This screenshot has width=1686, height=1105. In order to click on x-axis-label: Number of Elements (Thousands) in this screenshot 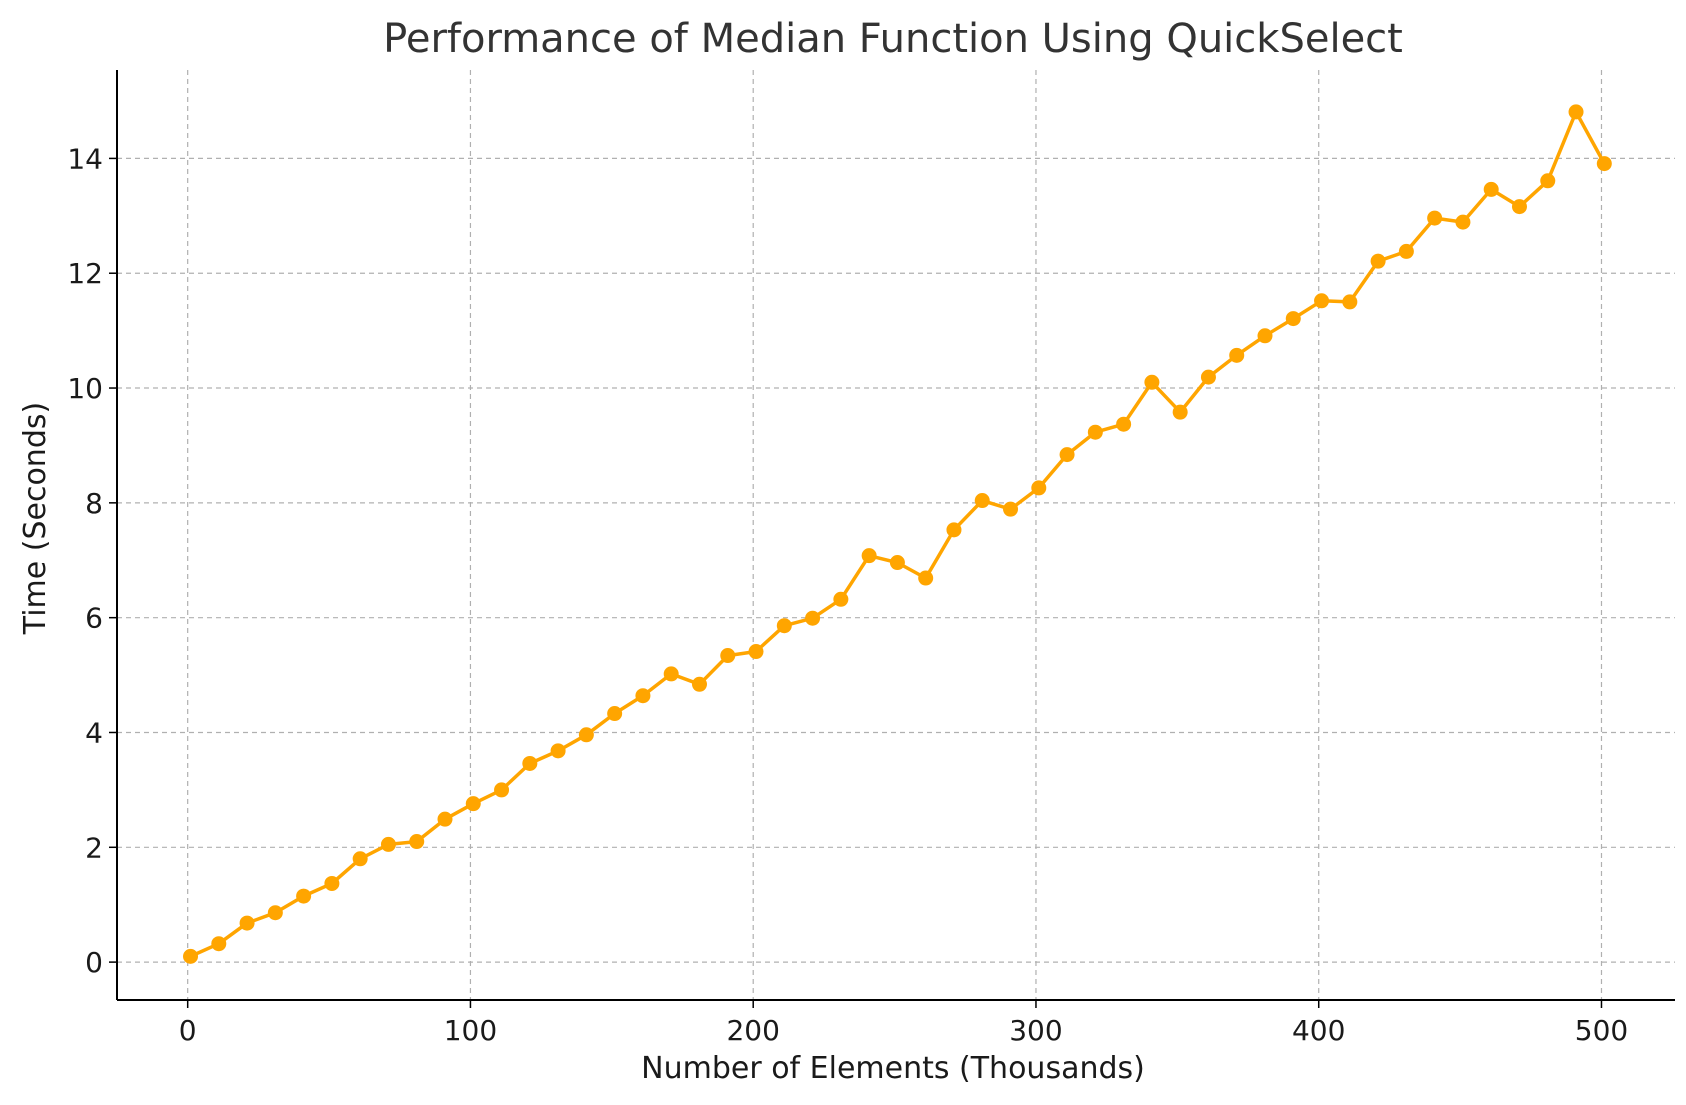, I will do `click(893, 1068)`.